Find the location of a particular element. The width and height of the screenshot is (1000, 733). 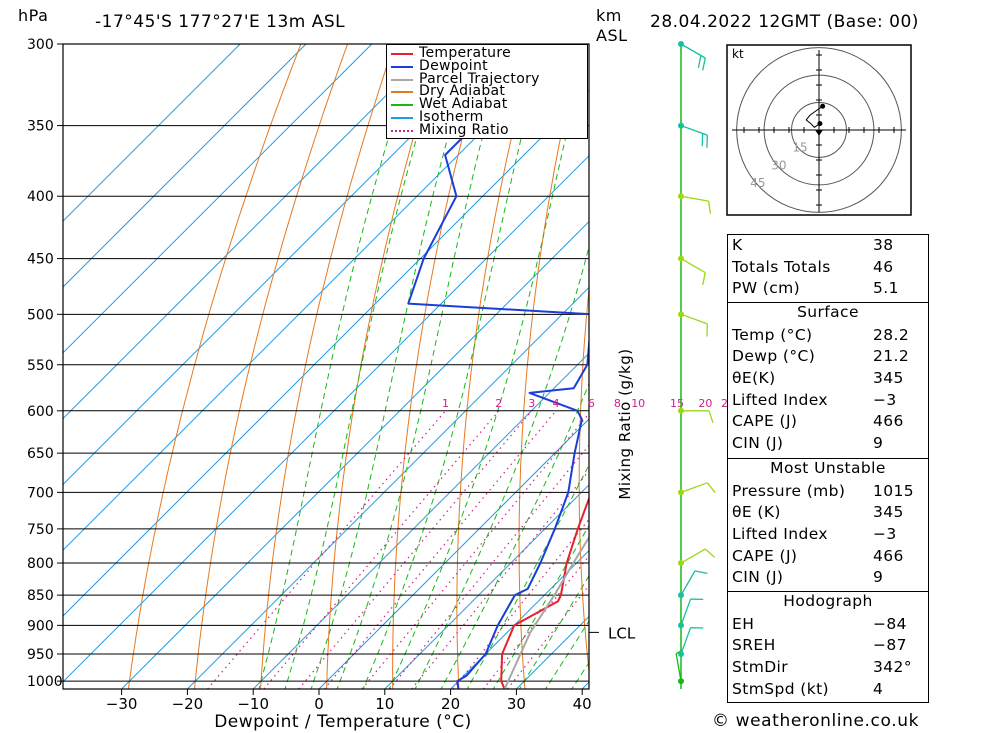

storm-motion-marker is located at coordinates (819, 132).